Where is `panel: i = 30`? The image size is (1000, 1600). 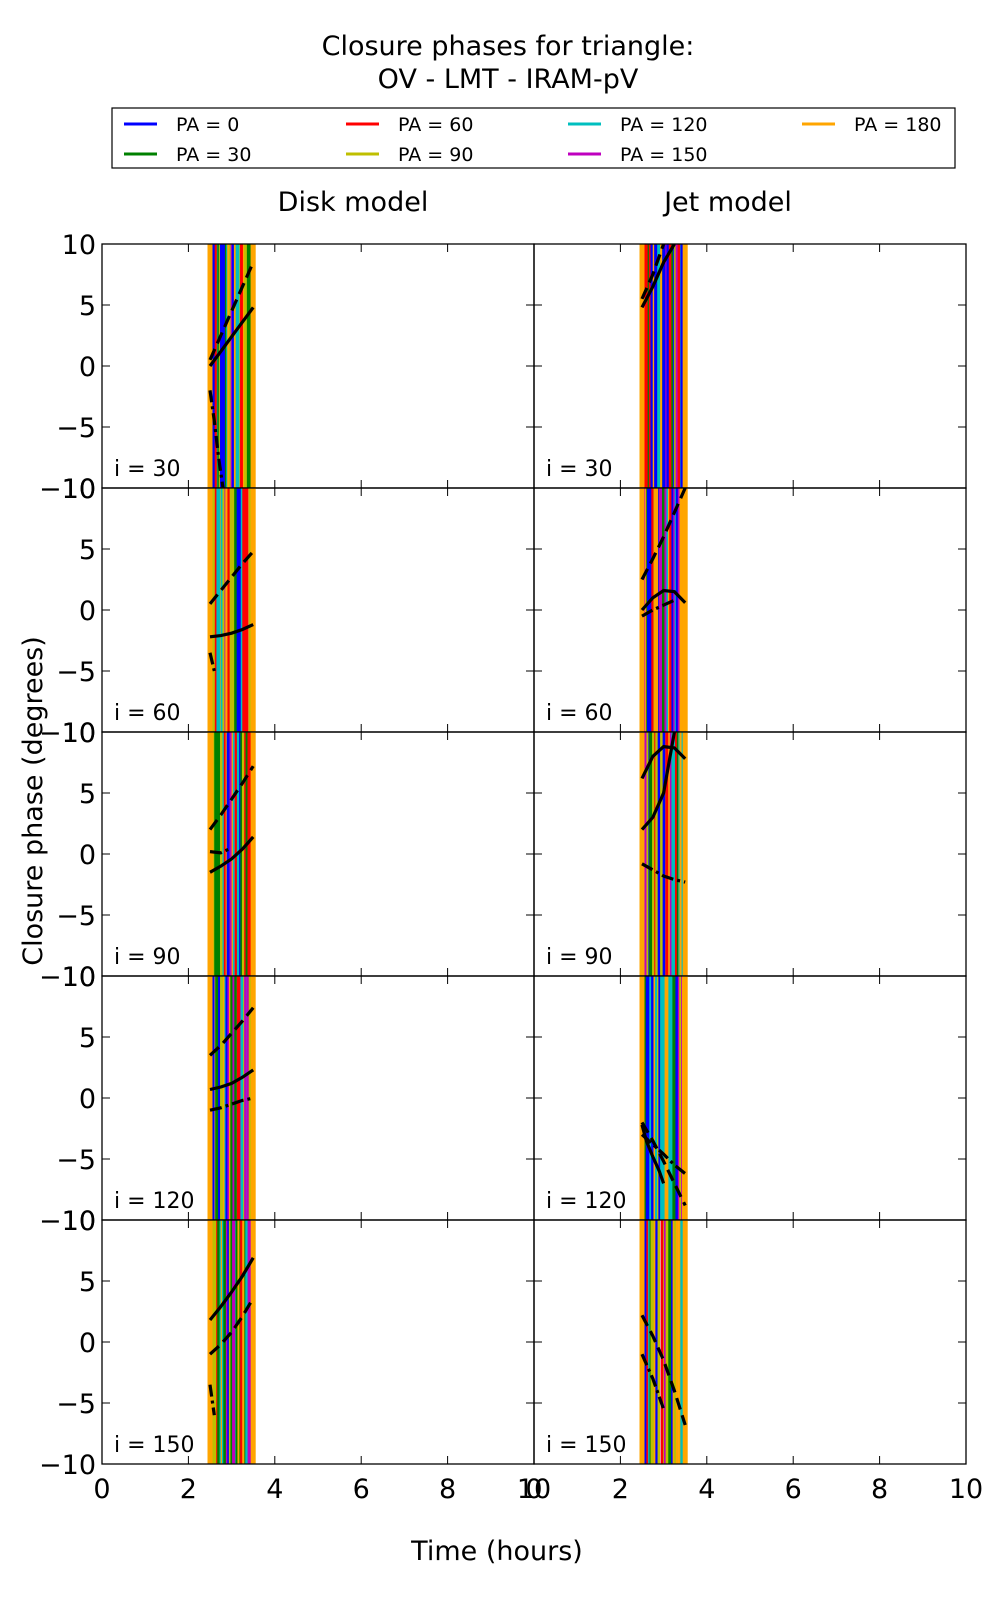
panel: i = 30 is located at coordinates (750, 366).